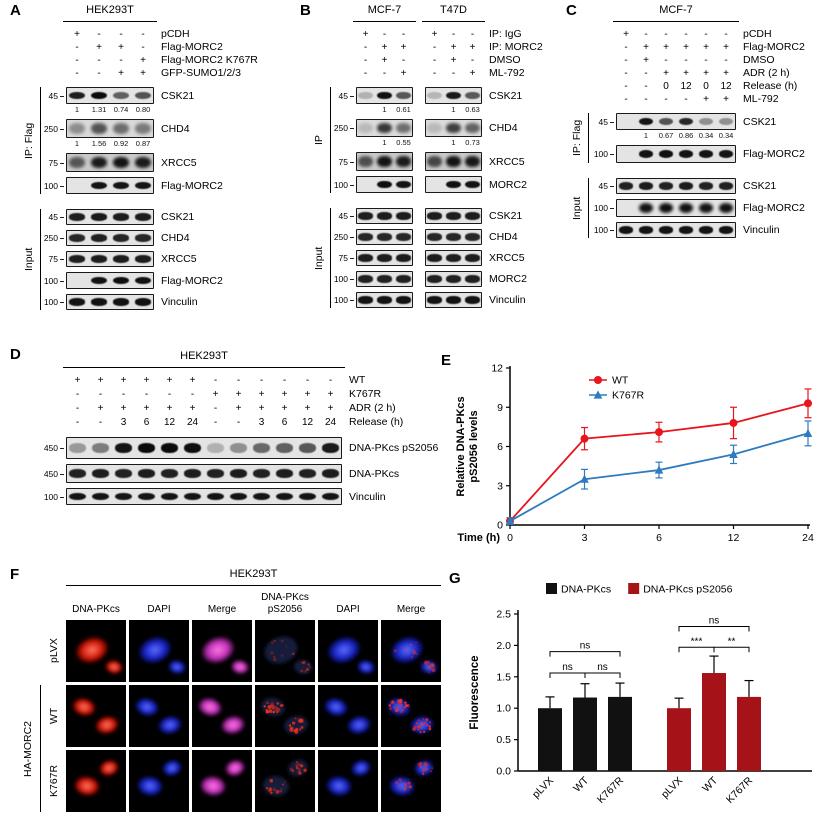 The width and height of the screenshot is (825, 838). What do you see at coordinates (603, 186) in the screenshot?
I see `mw-marker: 45` at bounding box center [603, 186].